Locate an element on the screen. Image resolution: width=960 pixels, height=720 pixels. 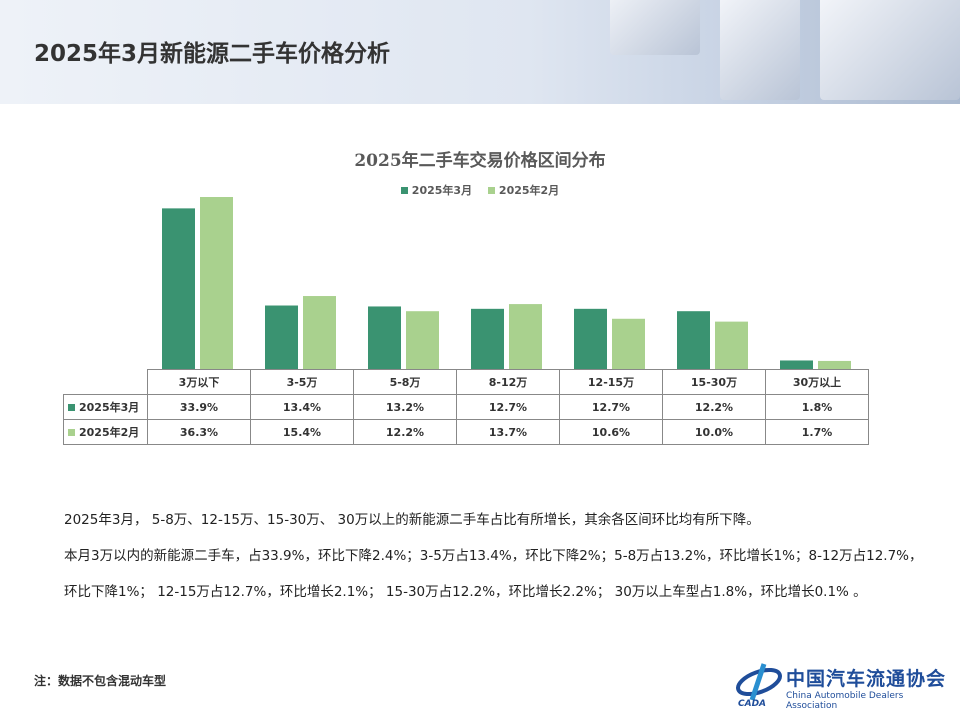
legend-item: 2025年2月 is located at coordinates (523, 190).